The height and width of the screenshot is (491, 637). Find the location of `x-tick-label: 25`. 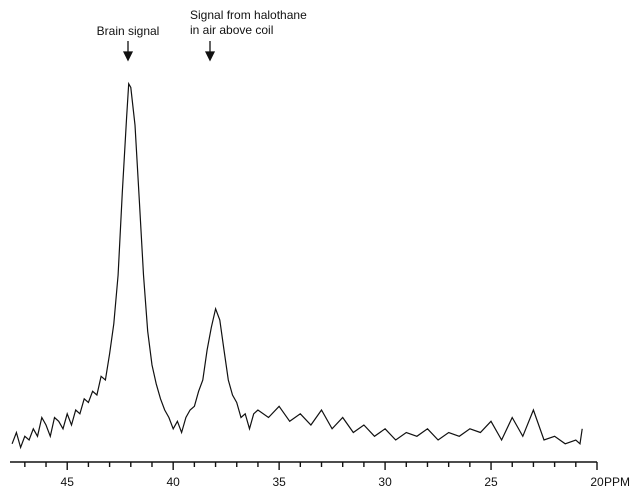

x-tick-label: 25 is located at coordinates (491, 482).